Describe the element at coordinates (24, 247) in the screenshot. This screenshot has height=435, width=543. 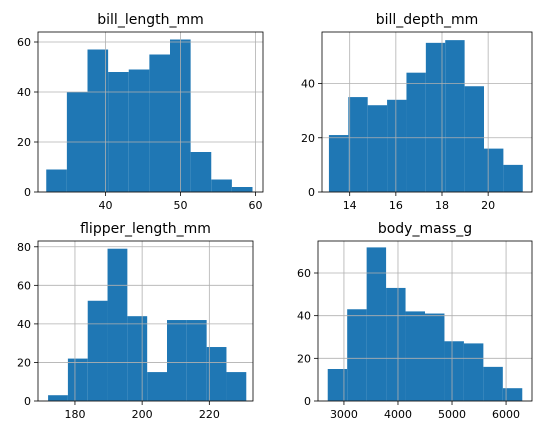
I see `y-tick-label-flipper-length-mm-4: 80` at that location.